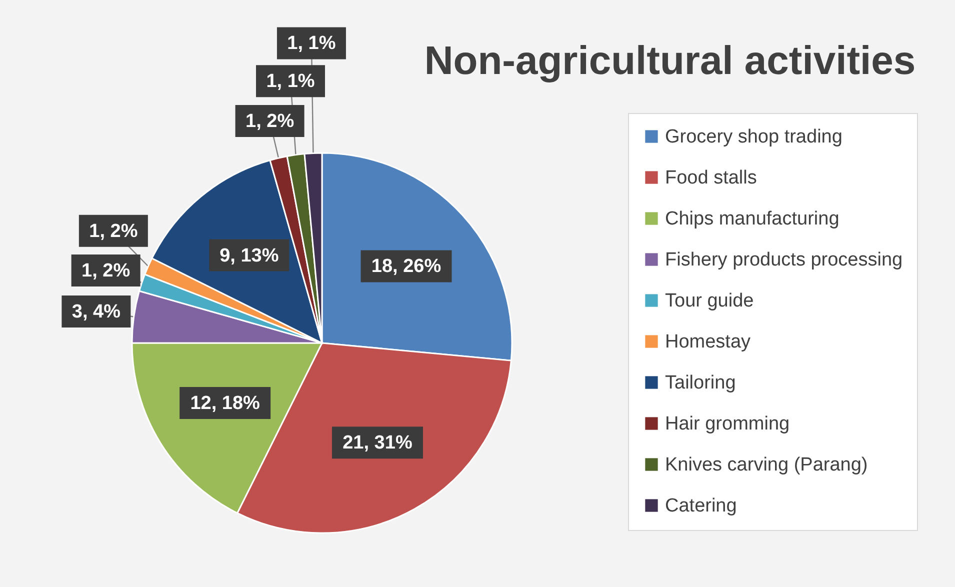 The image size is (955, 587). Describe the element at coordinates (766, 465) in the screenshot. I see `legend-label: Knives carving (Parang)` at that location.